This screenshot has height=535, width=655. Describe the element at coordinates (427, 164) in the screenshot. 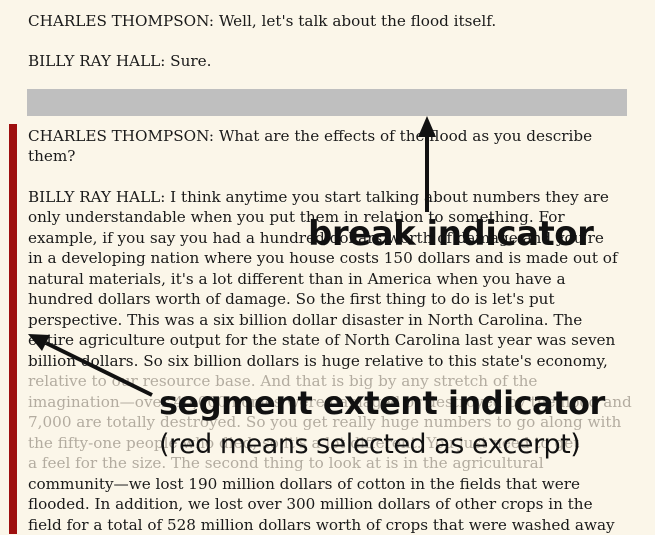

I see `break-indicator-arrow-icon` at that location.